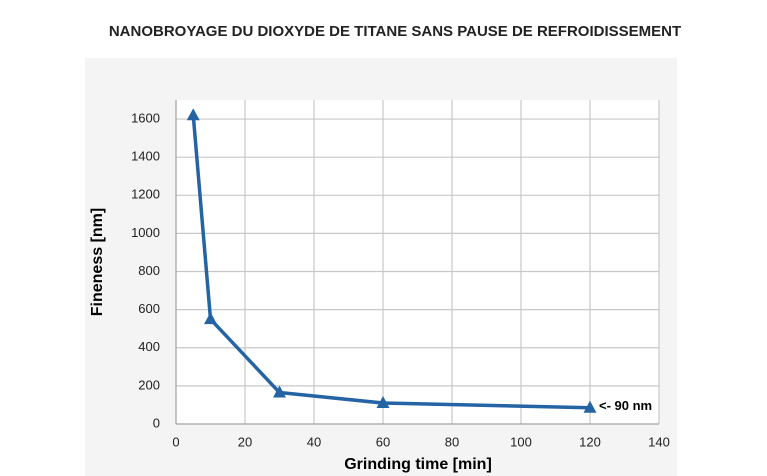 The height and width of the screenshot is (476, 767). What do you see at coordinates (149, 346) in the screenshot?
I see `y-tick-label: 400` at bounding box center [149, 346].